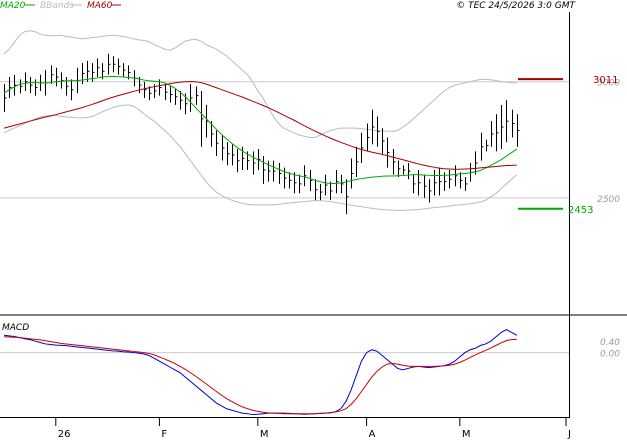 The image size is (627, 440). I want to click on price-marker-label: 3011, so click(605, 80).